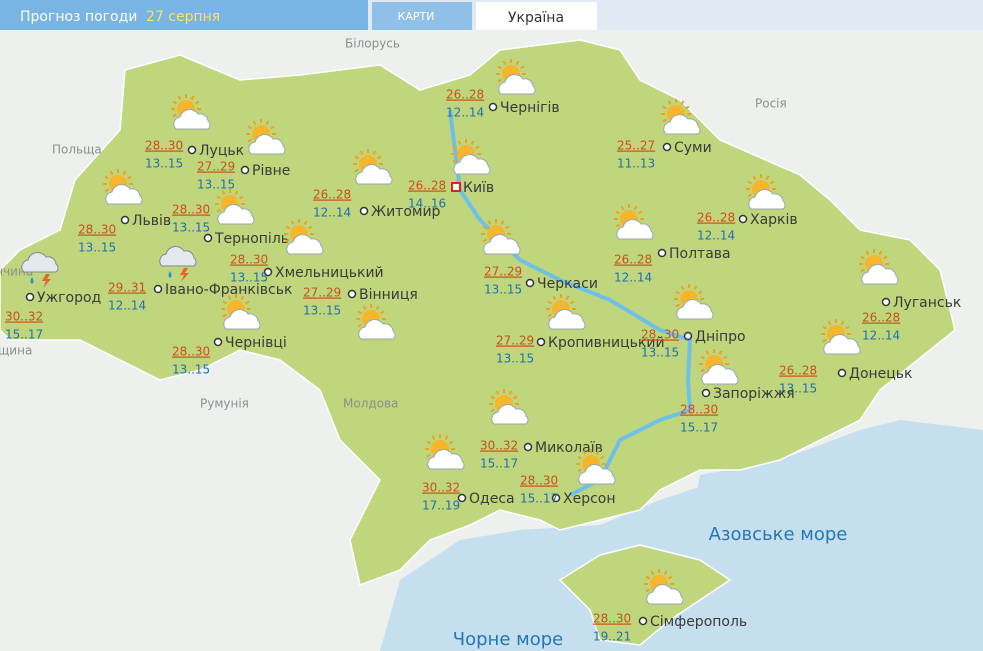 The width and height of the screenshot is (983, 651). What do you see at coordinates (881, 374) in the screenshot?
I see `city-name: Донецьк` at bounding box center [881, 374].